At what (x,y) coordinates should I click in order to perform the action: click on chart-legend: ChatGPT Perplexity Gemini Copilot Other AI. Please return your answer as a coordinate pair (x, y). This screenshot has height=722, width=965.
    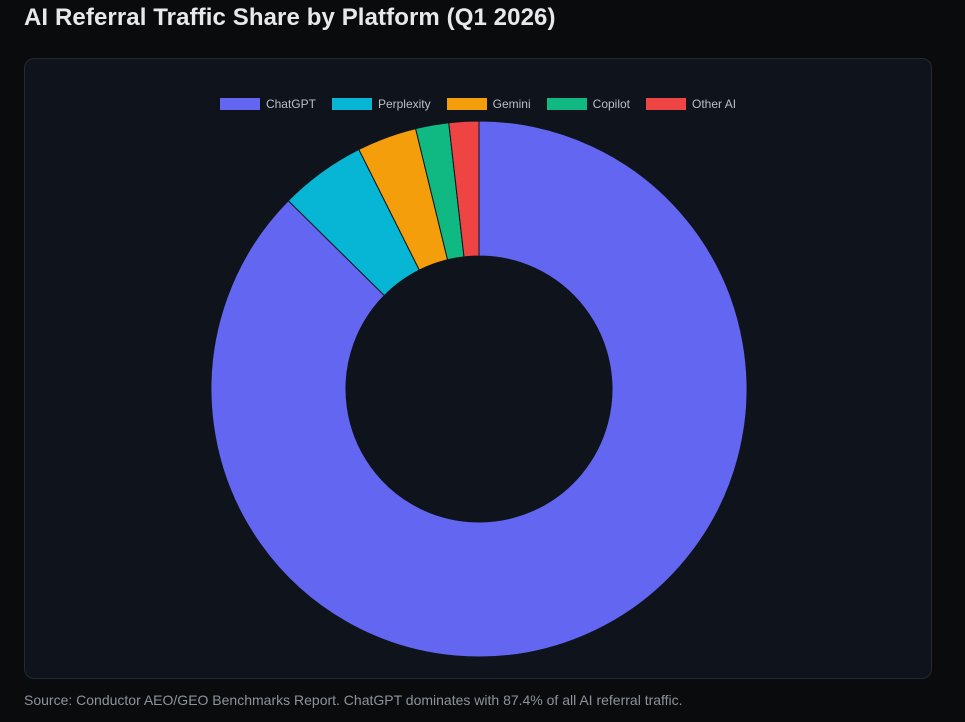
    Looking at the image, I should click on (478, 104).